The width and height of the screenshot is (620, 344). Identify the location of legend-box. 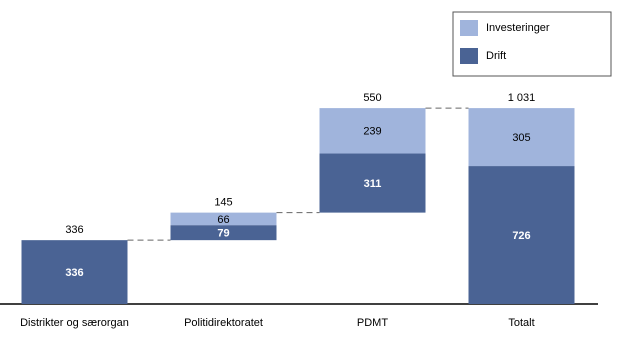
(532, 44).